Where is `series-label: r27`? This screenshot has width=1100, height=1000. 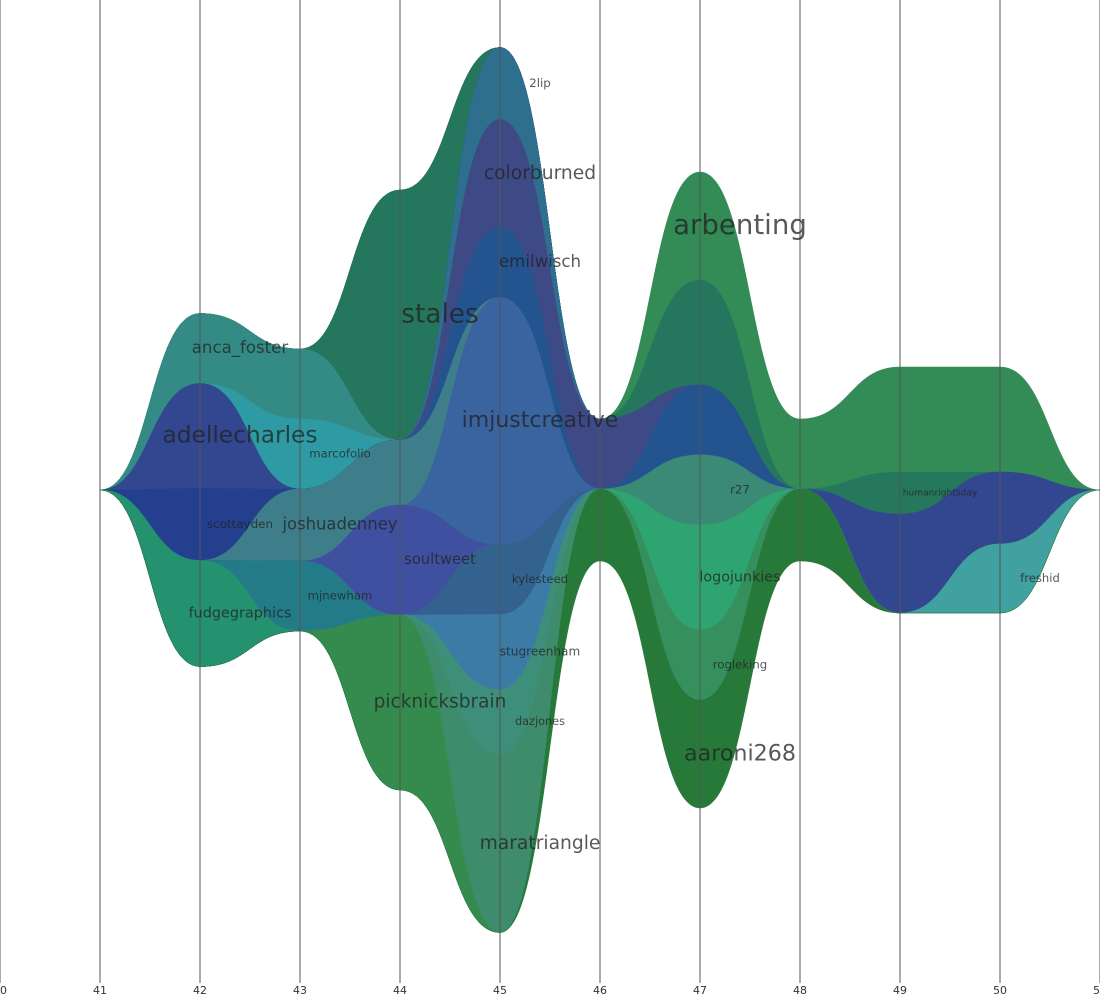 series-label: r27 is located at coordinates (740, 490).